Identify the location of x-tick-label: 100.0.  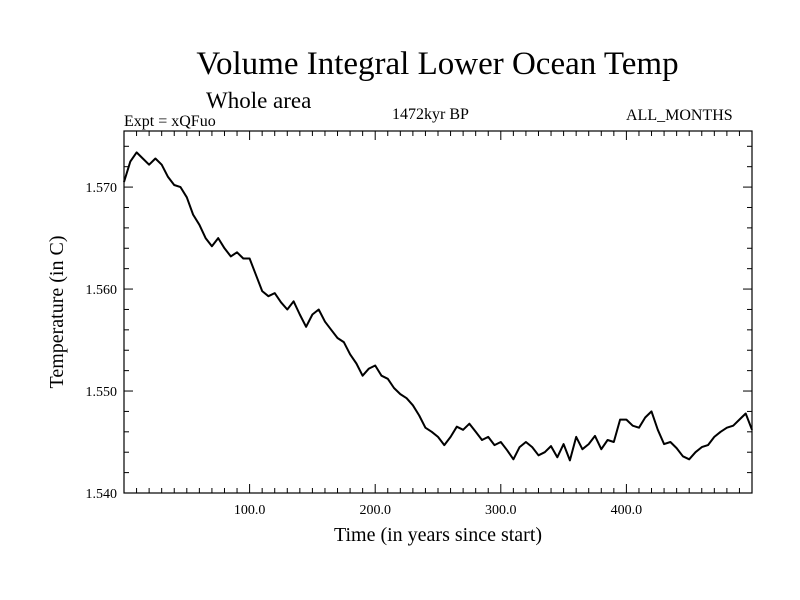
(250, 510).